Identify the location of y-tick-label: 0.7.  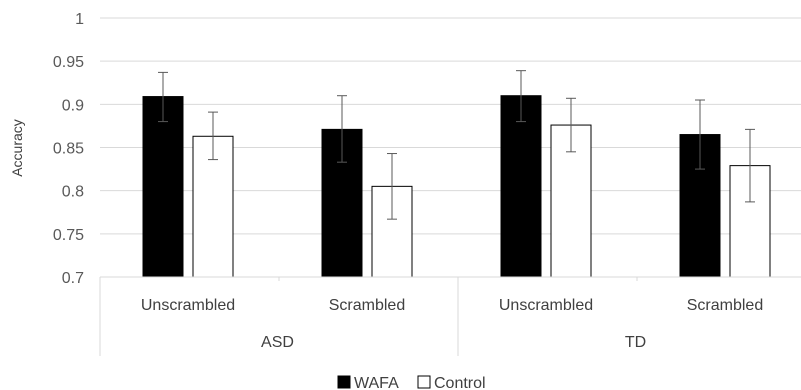
(73, 278).